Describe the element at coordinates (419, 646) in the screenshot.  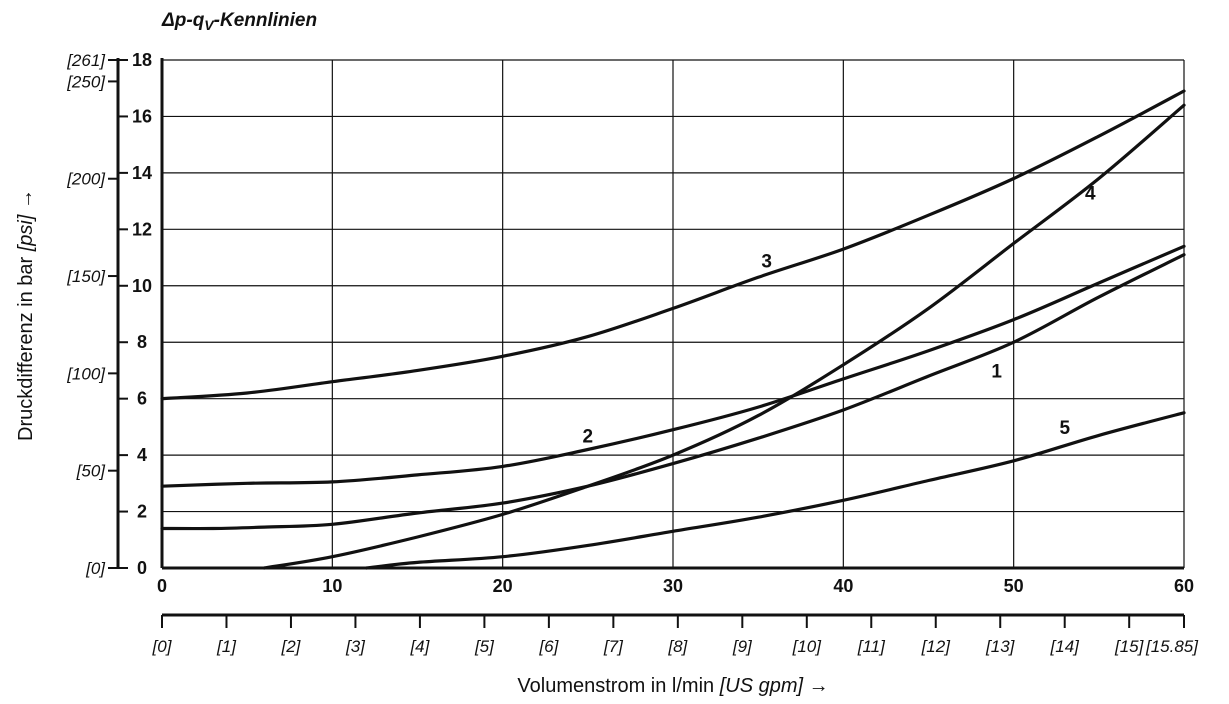
I see `x-tick-label-gpm: [4]` at that location.